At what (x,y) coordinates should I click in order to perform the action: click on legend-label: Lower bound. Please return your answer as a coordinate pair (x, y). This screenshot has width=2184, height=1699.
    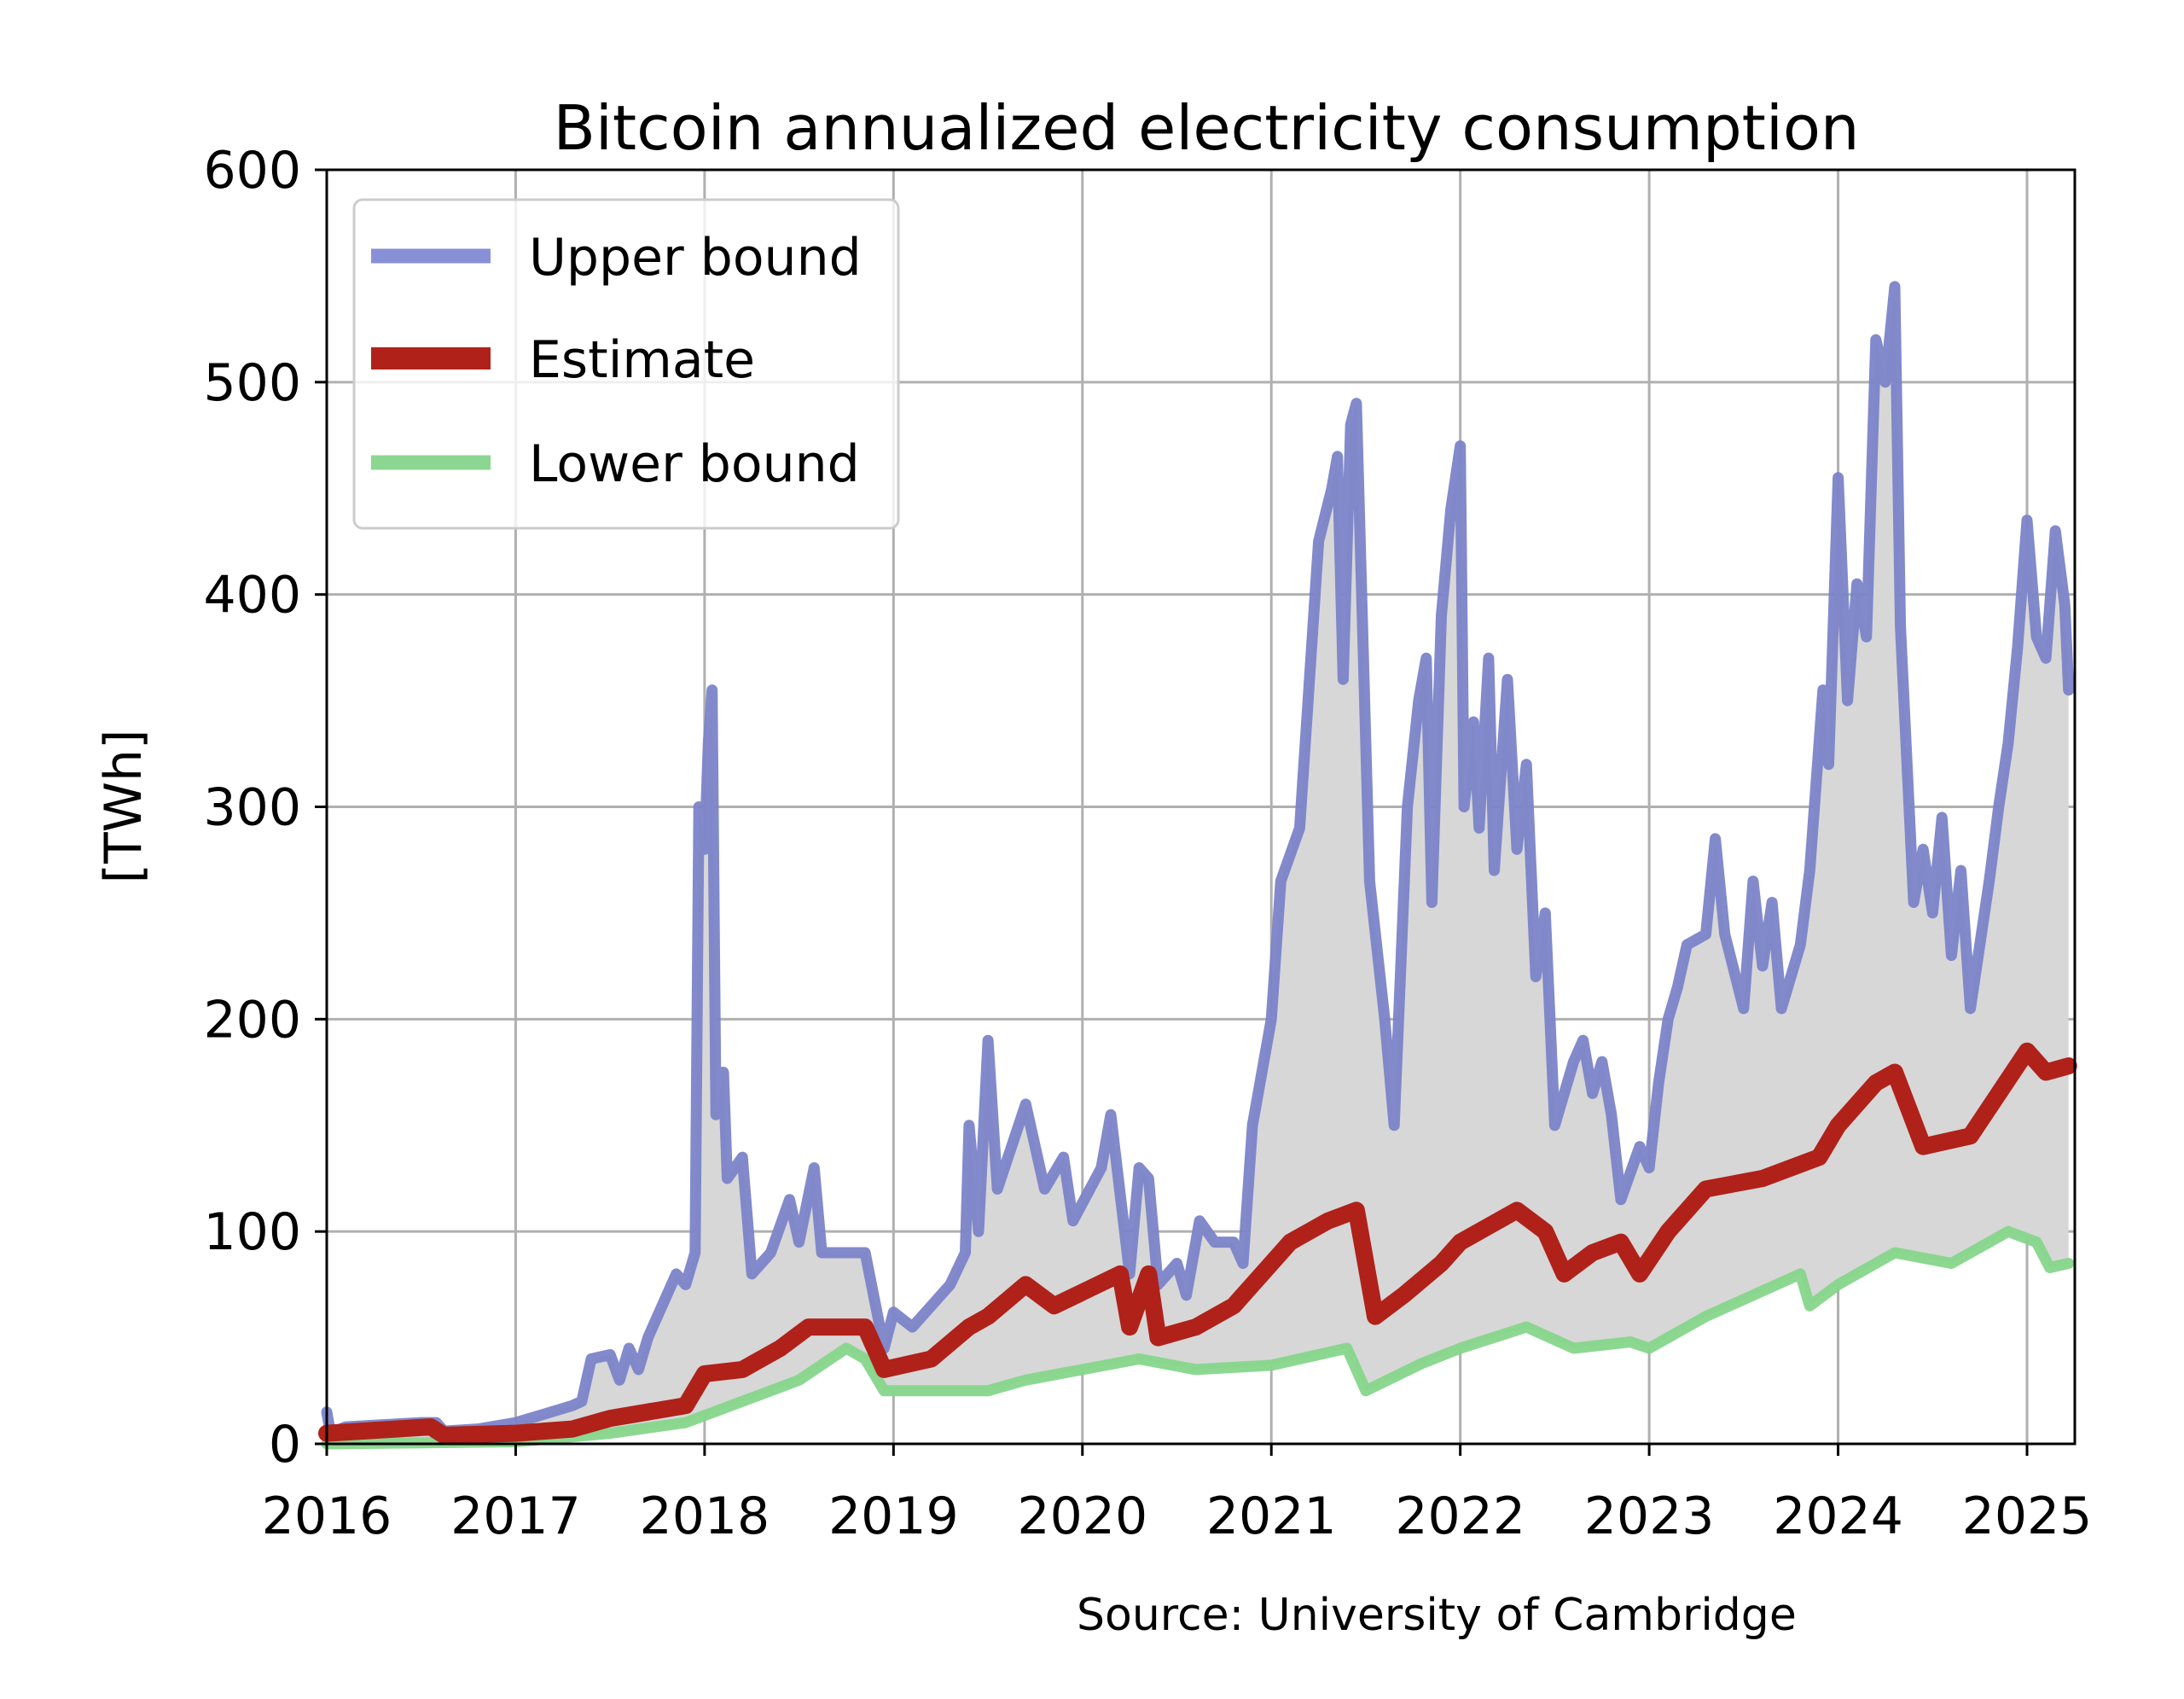
    Looking at the image, I should click on (695, 464).